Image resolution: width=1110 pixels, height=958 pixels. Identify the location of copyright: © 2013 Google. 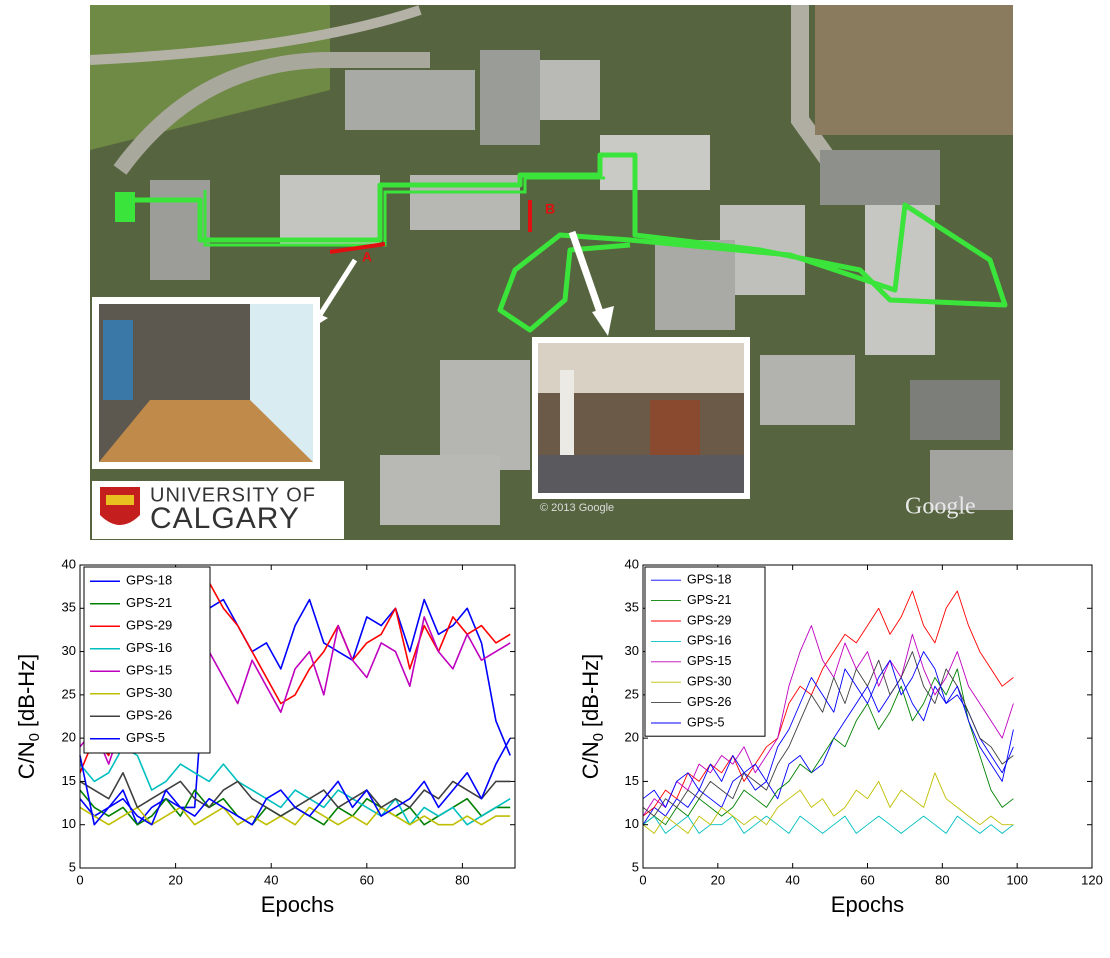
(577, 508).